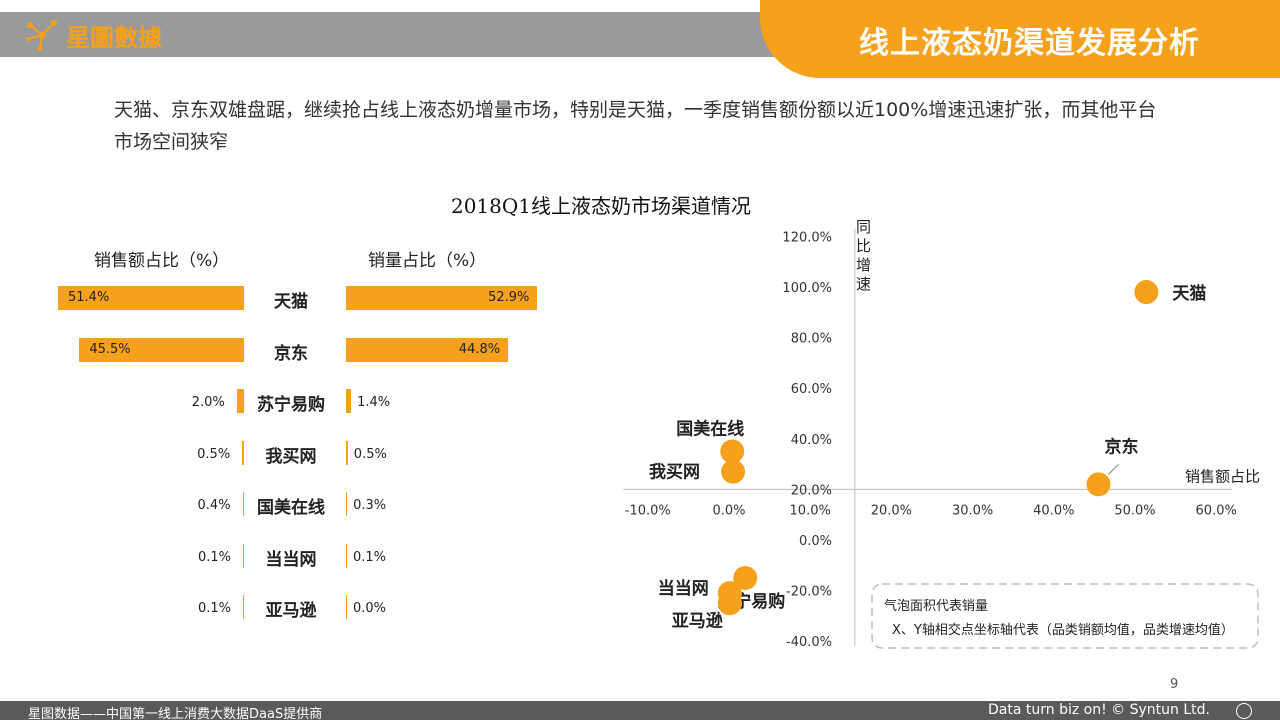 This screenshot has width=1280, height=722. What do you see at coordinates (1189, 293) in the screenshot?
I see `bubble-label: 天猫` at bounding box center [1189, 293].